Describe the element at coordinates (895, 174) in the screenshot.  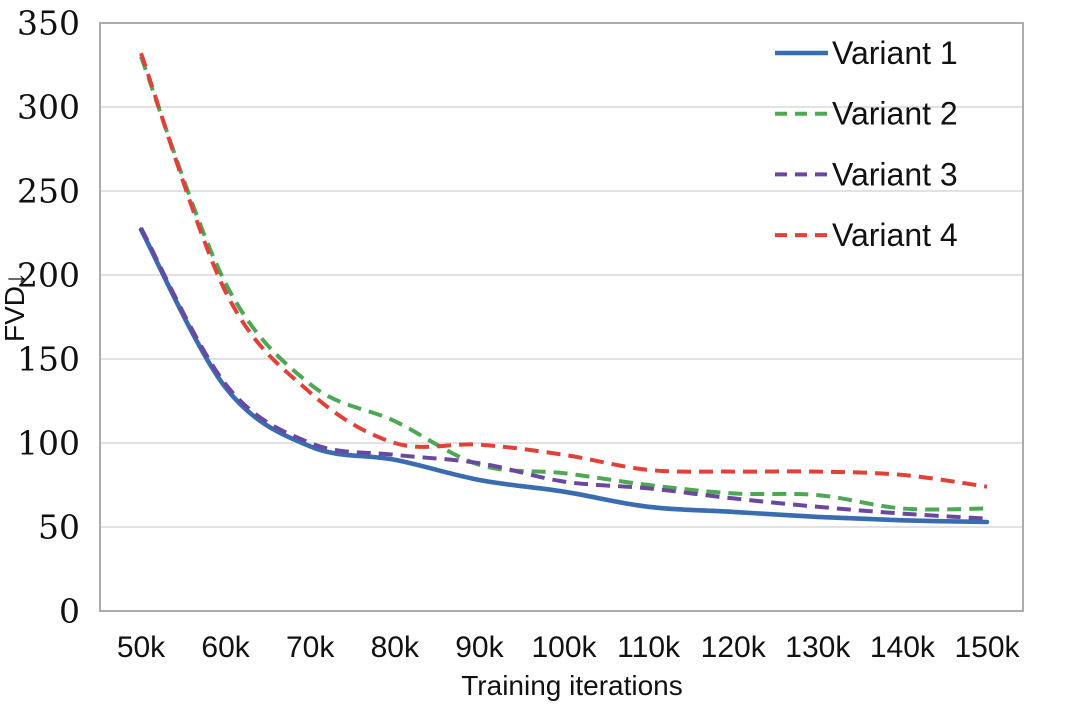
I see `legend-label: Variant 3` at that location.